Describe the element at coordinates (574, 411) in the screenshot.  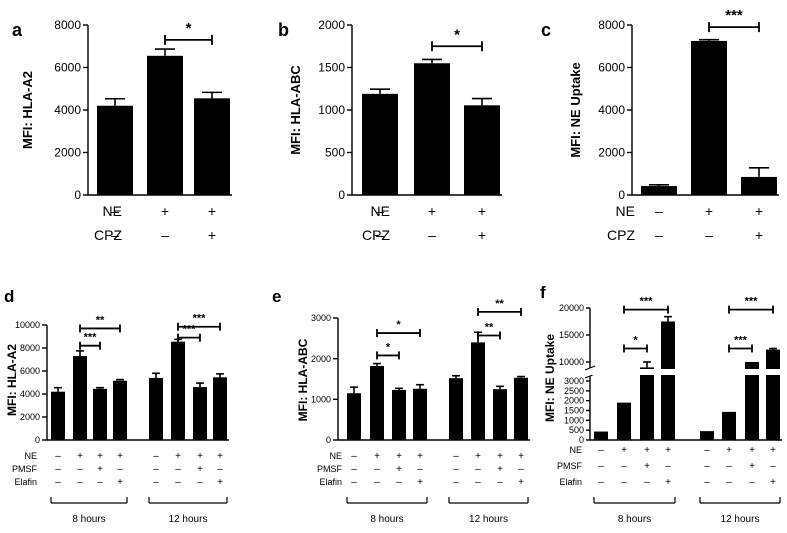
I see `y-tick-label: 1500` at that location.